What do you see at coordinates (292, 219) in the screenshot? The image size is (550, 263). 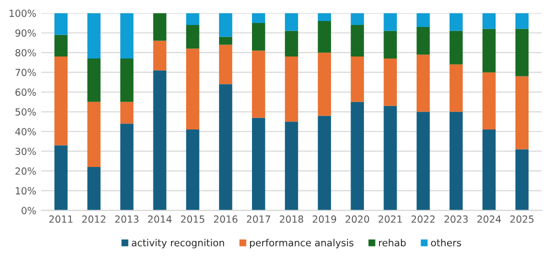 I see `x-tick-label: 2018` at bounding box center [292, 219].